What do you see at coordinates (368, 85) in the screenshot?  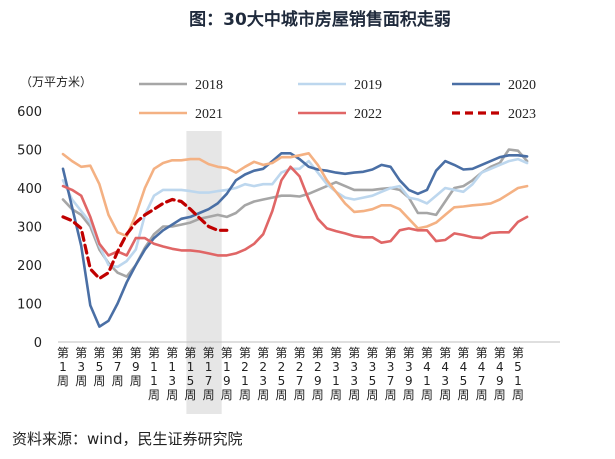 I see `legend-label-2019: 2019` at bounding box center [368, 85].